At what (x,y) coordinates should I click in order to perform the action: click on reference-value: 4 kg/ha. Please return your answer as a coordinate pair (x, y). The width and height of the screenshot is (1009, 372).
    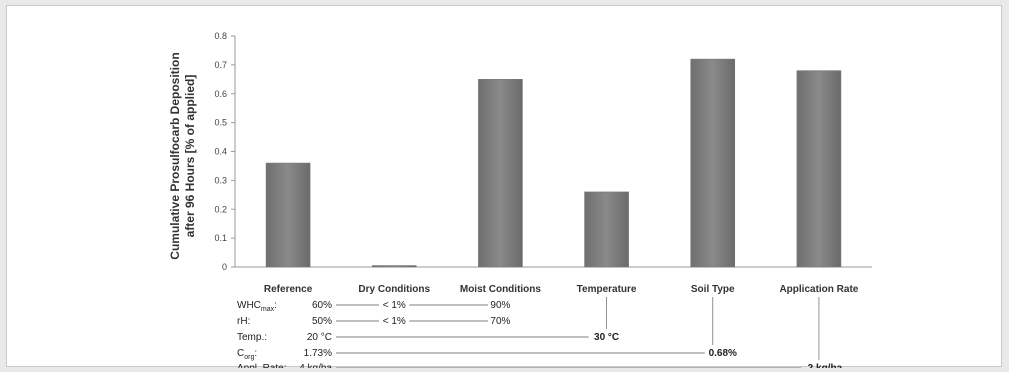
    Looking at the image, I should click on (315, 365).